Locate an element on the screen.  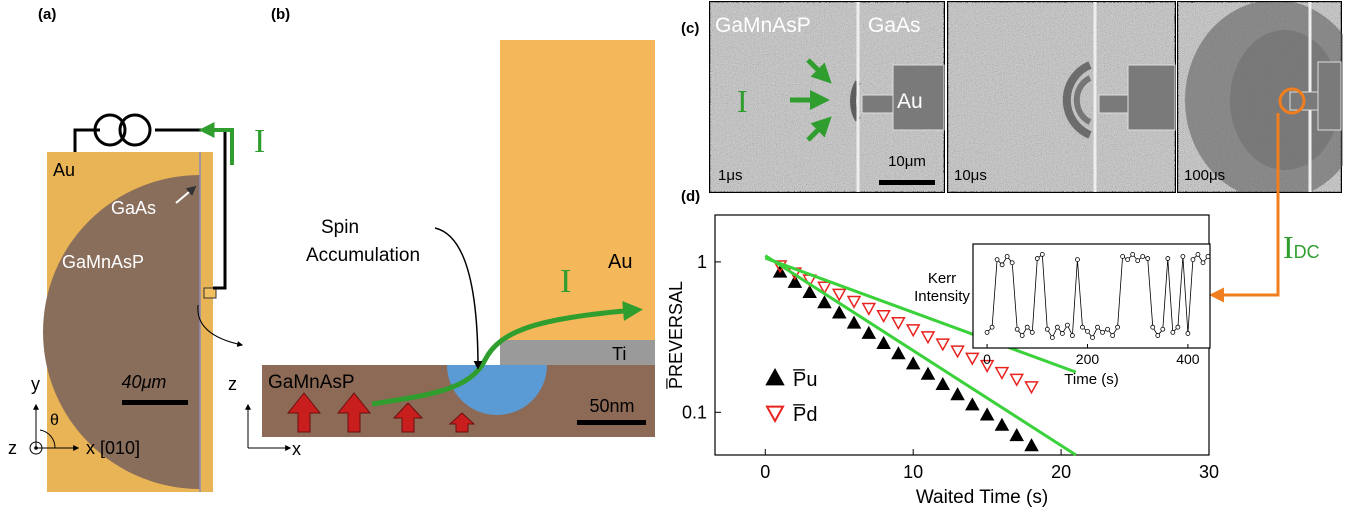
panel-label: (b) is located at coordinates (280, 14).